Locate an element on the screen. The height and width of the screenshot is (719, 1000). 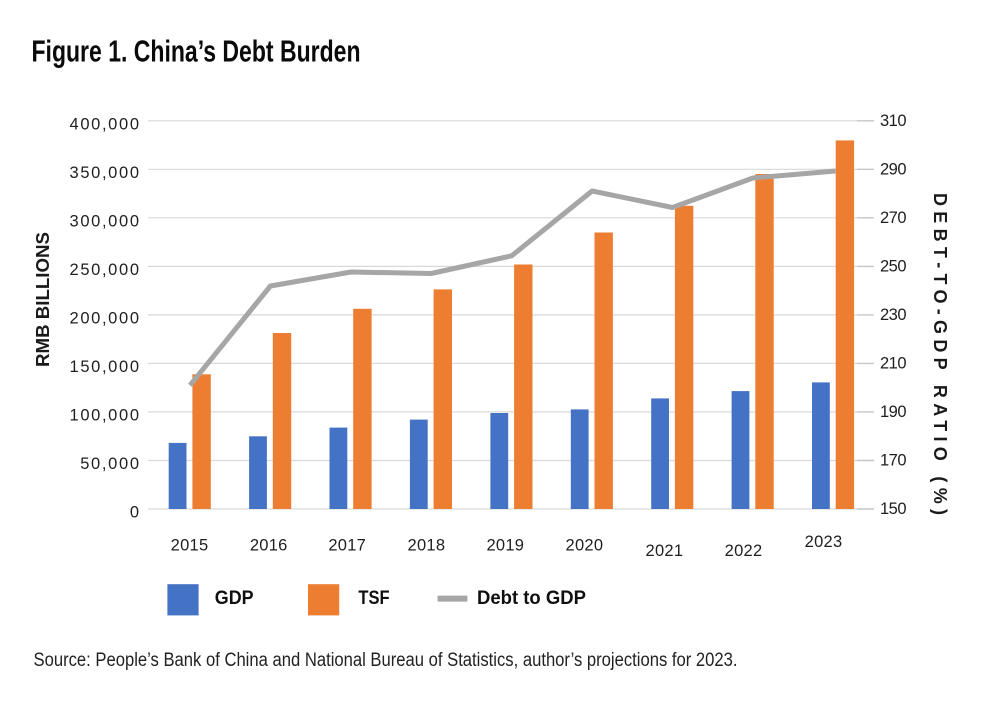
svg-text: 210 is located at coordinates (893, 364).